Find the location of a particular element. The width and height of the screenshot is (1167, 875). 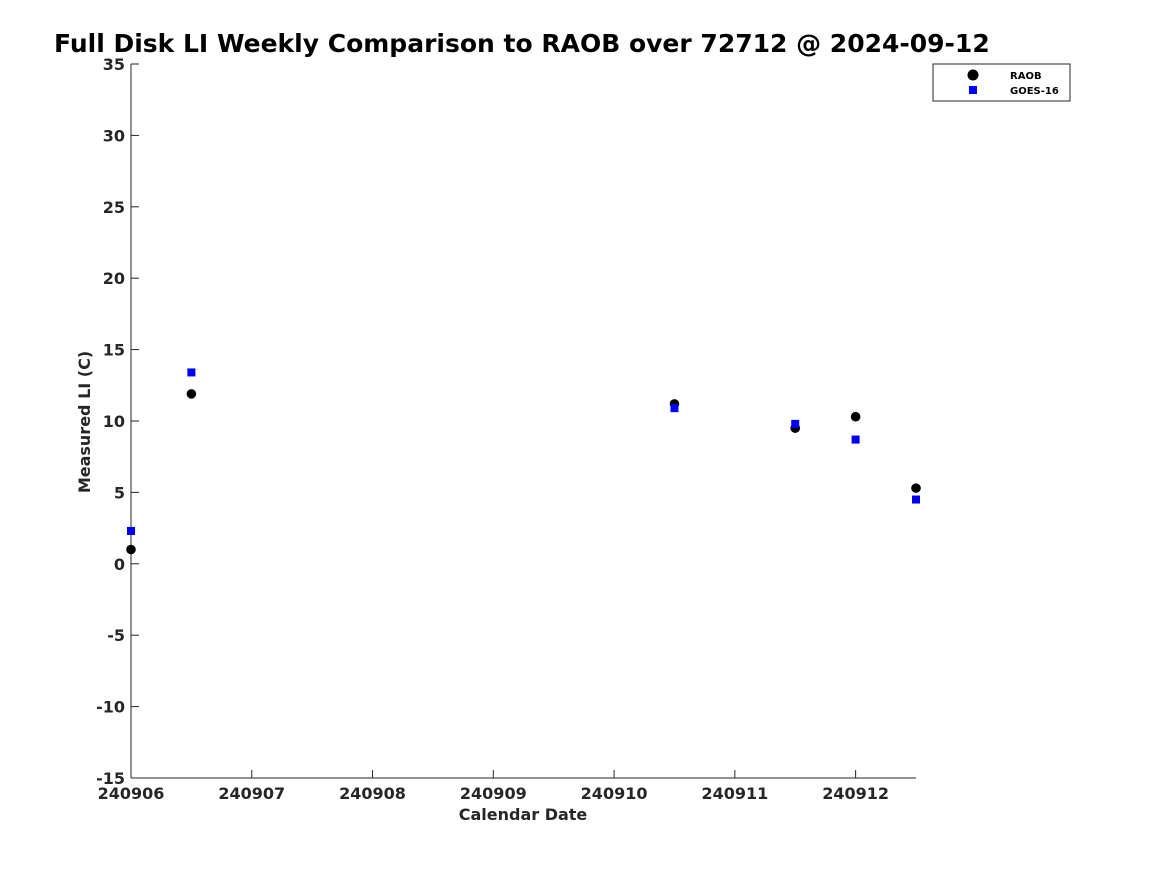

y-tick-label: 15 is located at coordinates (114, 350).